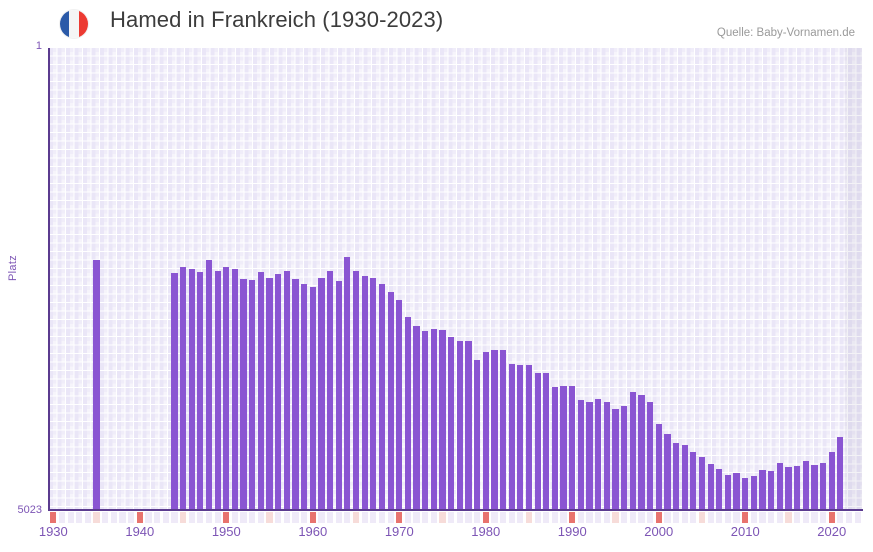  Describe the element at coordinates (477, 517) in the screenshot. I see `x-swatch-1979` at that location.